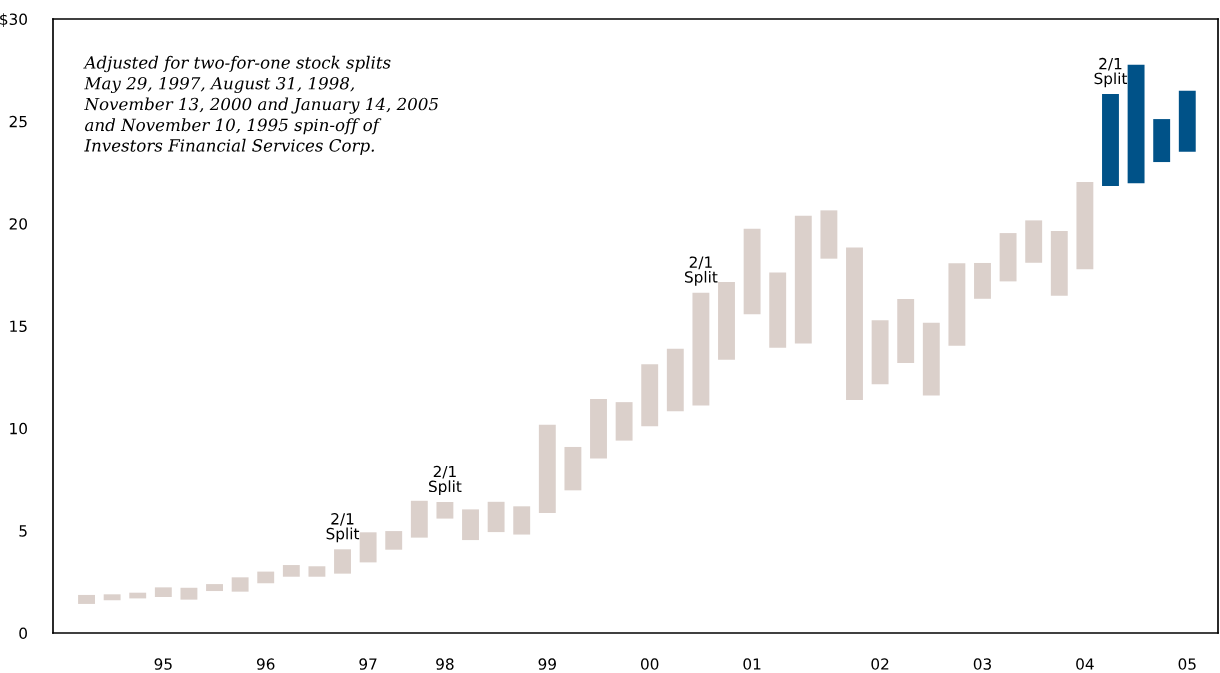 The height and width of the screenshot is (673, 1220). Describe the element at coordinates (18, 326) in the screenshot. I see `y-tick-label: 15` at that location.